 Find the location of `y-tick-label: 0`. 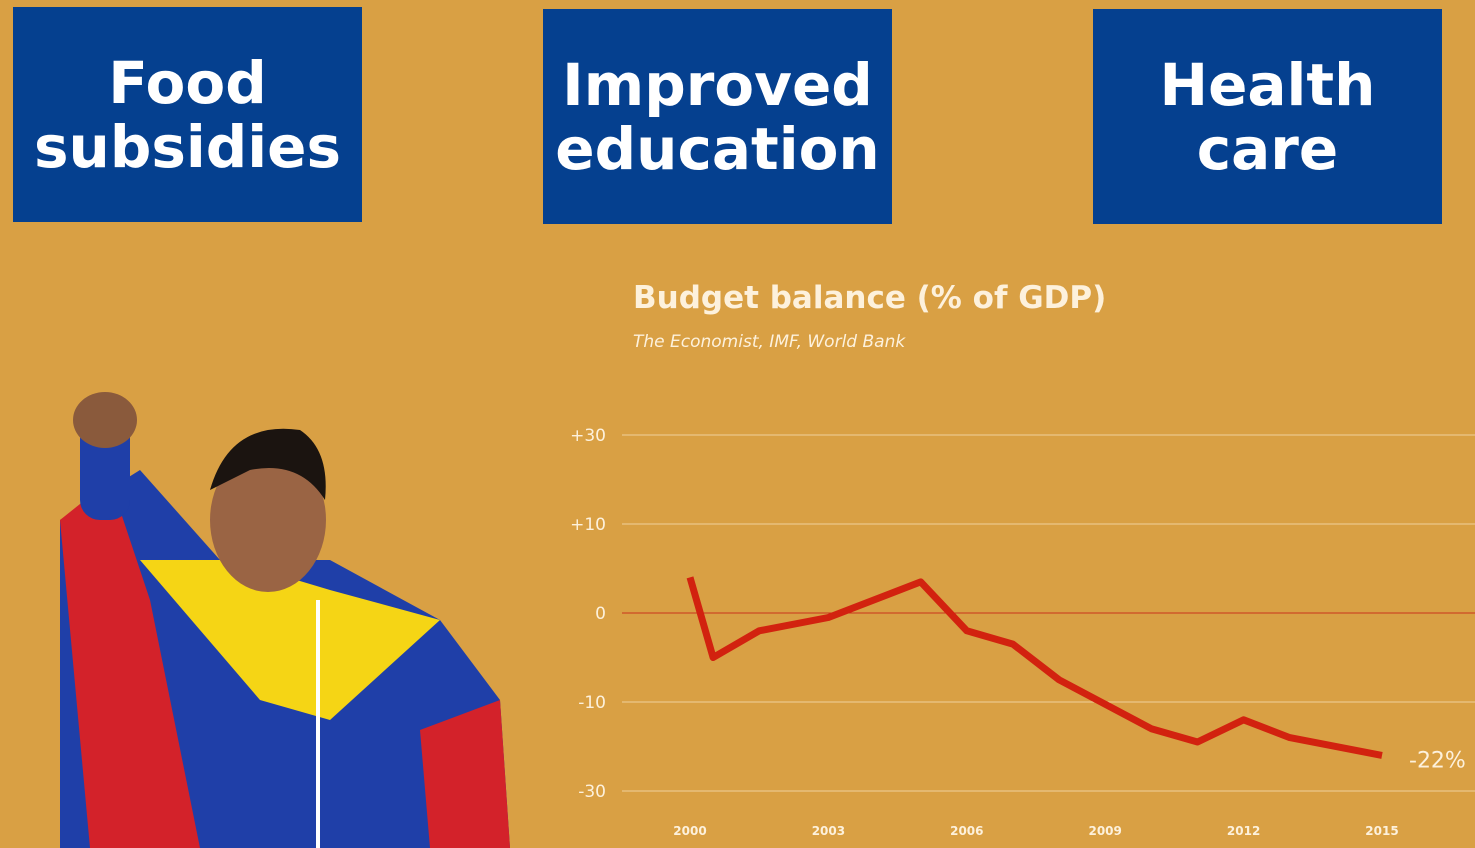

y-tick-label: 0 is located at coordinates (600, 614).